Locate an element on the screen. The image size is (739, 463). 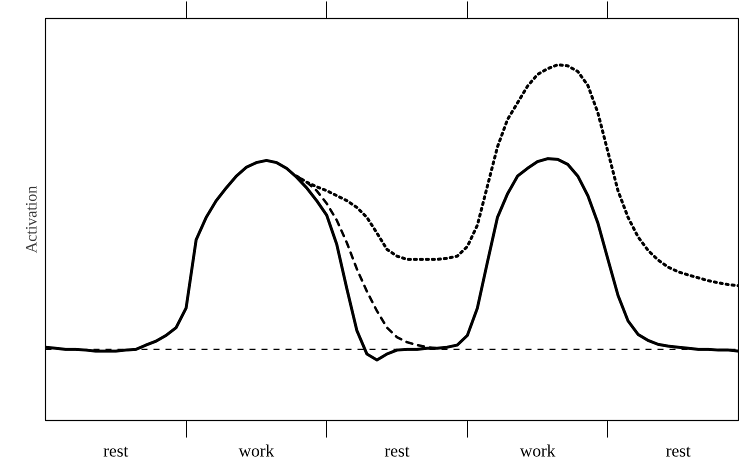
y-axis-title: Activation is located at coordinates (32, 220).